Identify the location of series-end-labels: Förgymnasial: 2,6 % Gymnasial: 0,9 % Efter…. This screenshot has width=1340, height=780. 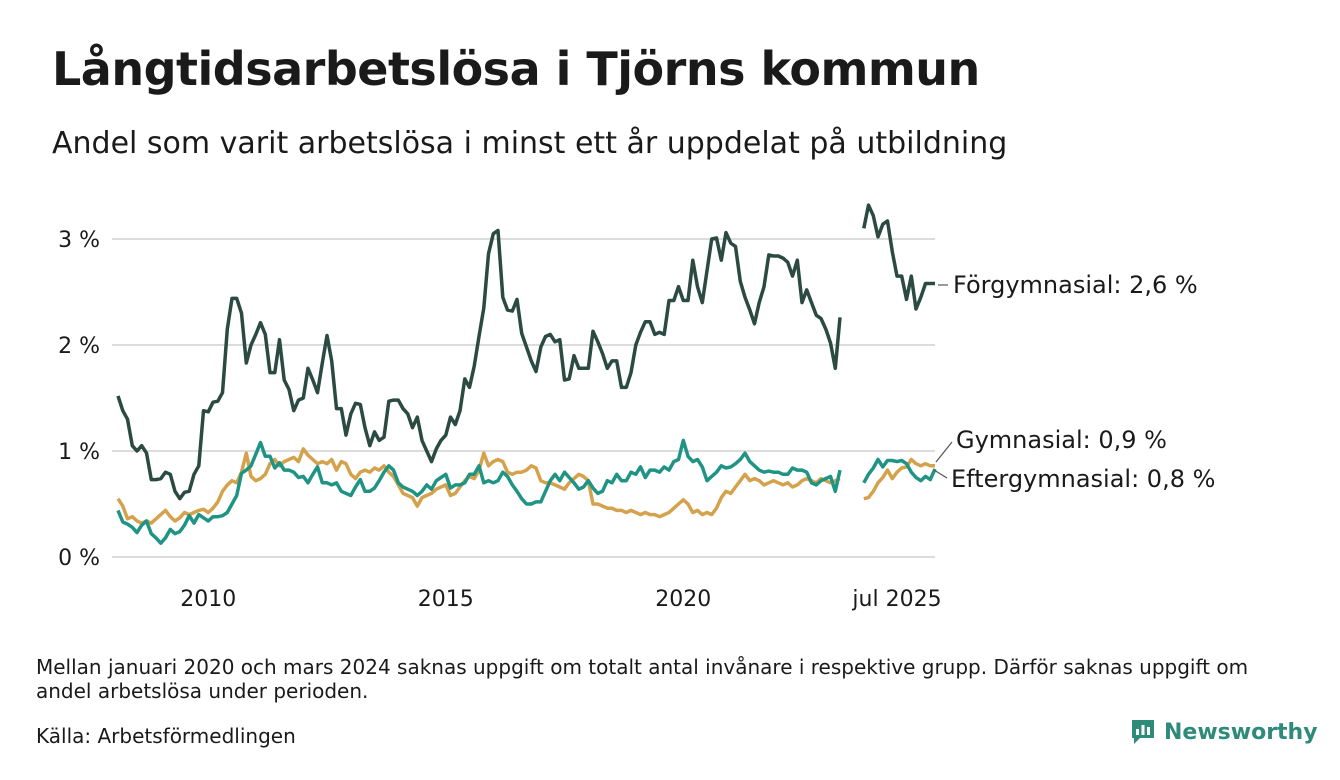
(1074, 382).